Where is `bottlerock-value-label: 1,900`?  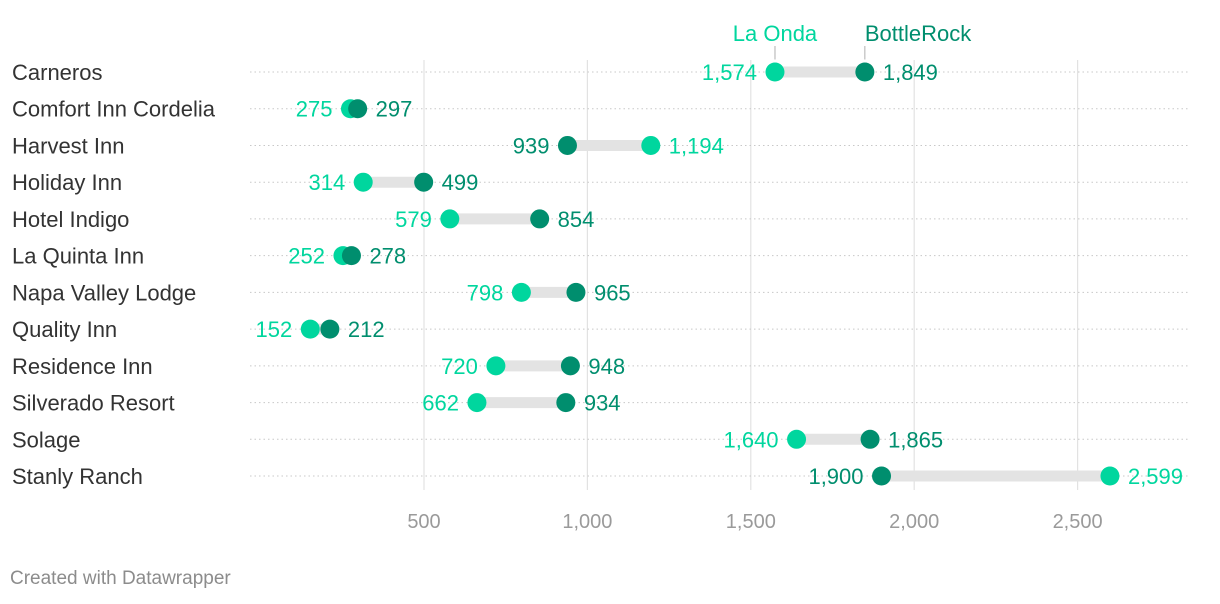 bottlerock-value-label: 1,900 is located at coordinates (835, 476).